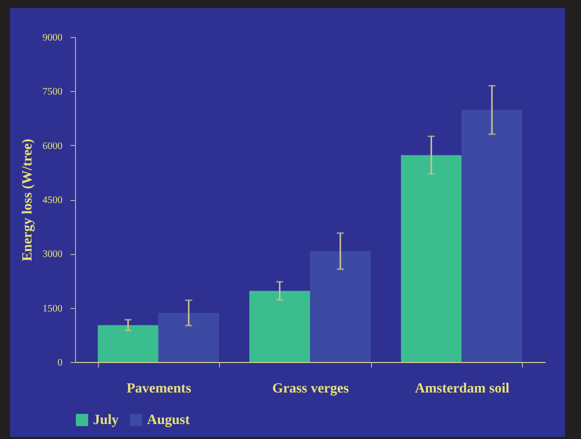 This screenshot has width=581, height=439. What do you see at coordinates (28, 200) in the screenshot?
I see `y-axis-title: Energy loss (W/tree)` at bounding box center [28, 200].